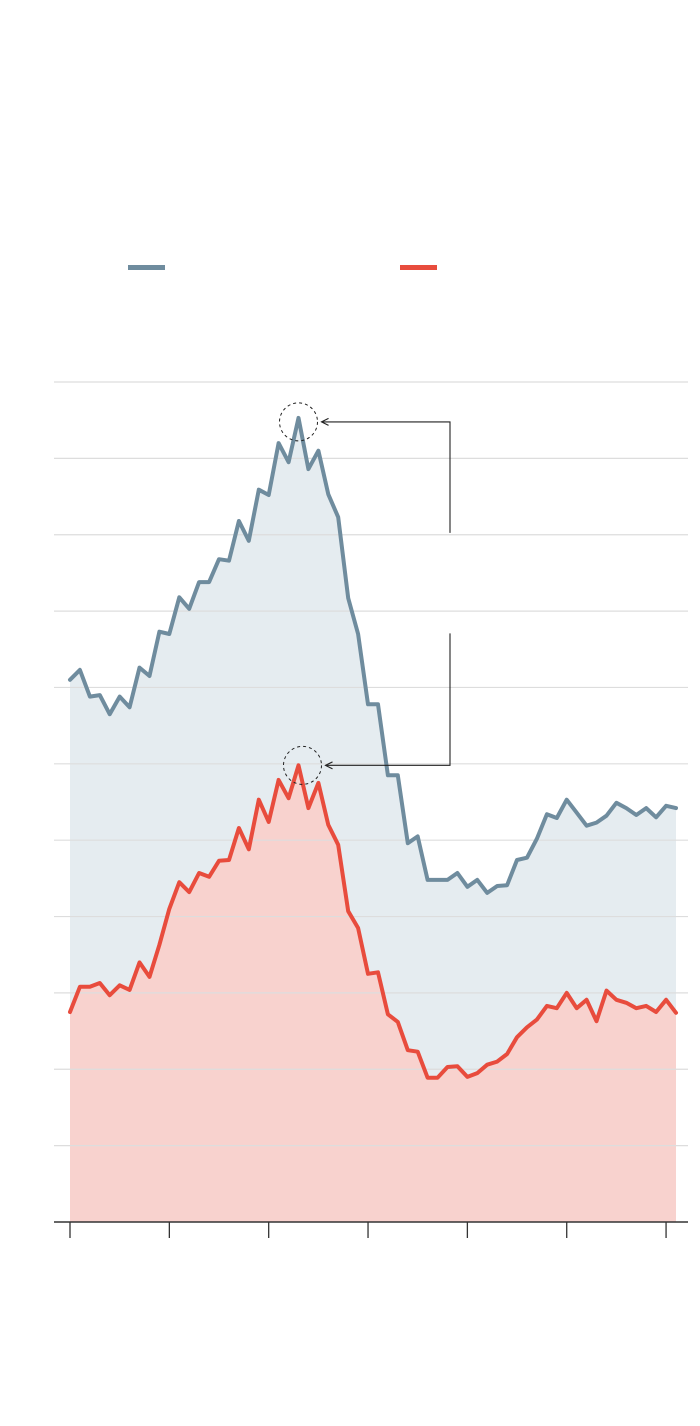  What do you see at coordinates (418, 267) in the screenshot?
I see `legend-swatch-series-b` at bounding box center [418, 267].